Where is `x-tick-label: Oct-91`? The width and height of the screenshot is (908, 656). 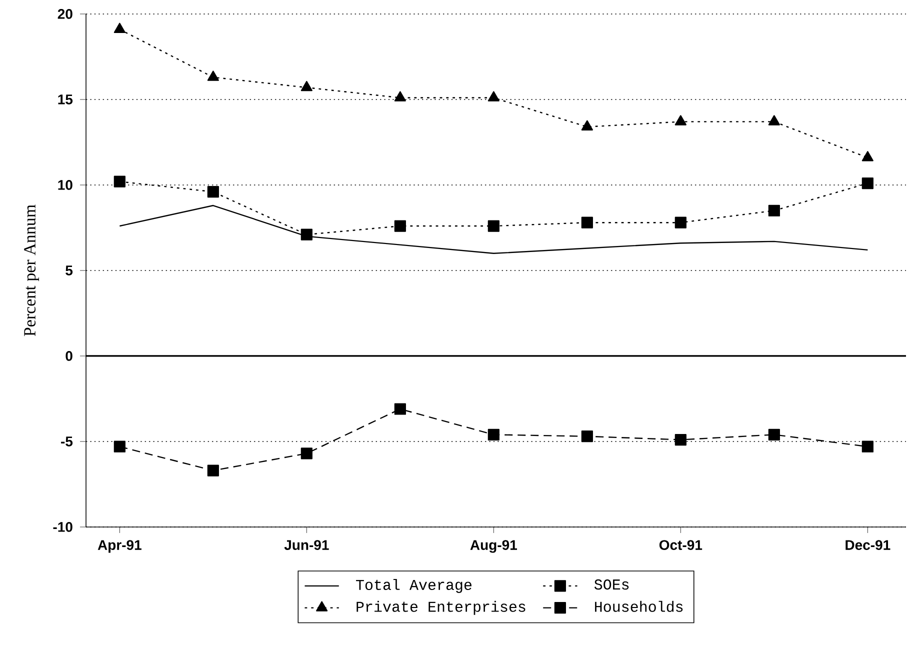 x-tick-label: Oct-91 is located at coordinates (680, 545).